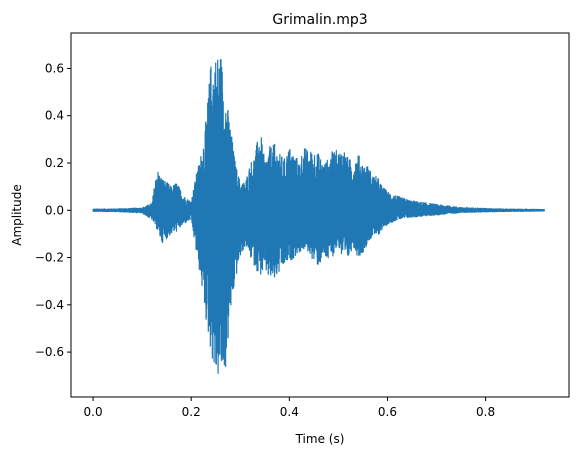 This screenshot has width=579, height=453. Describe the element at coordinates (289, 412) in the screenshot. I see `x-tick-label: 0.4` at that location.